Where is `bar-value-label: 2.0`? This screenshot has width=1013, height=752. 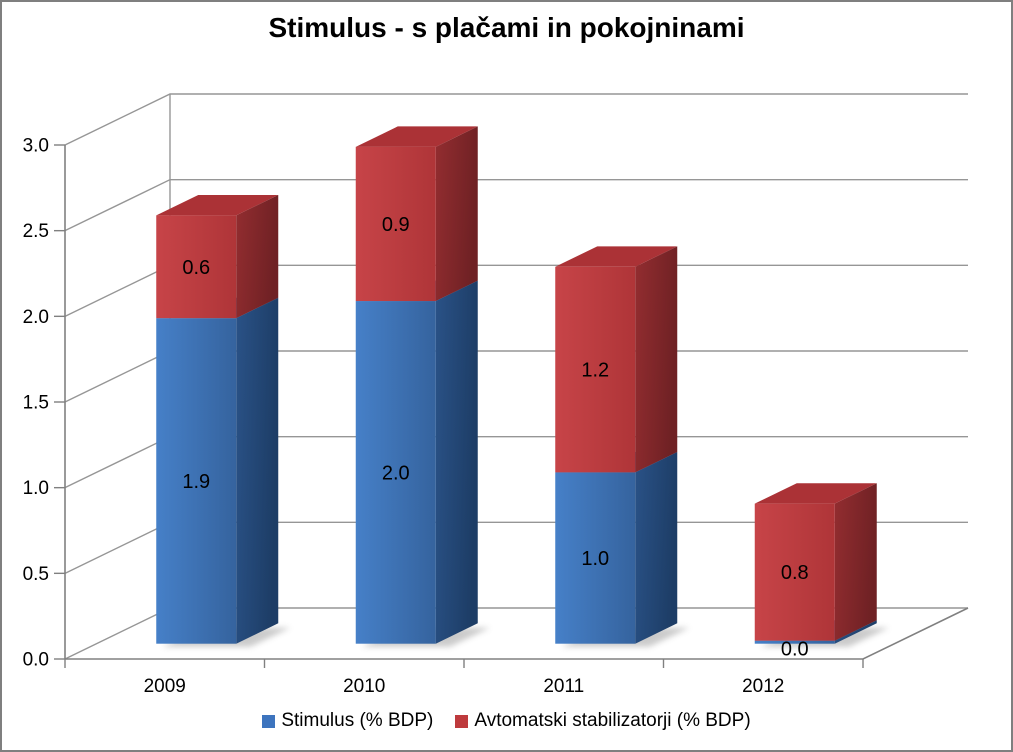 bar-value-label: 2.0 is located at coordinates (396, 473).